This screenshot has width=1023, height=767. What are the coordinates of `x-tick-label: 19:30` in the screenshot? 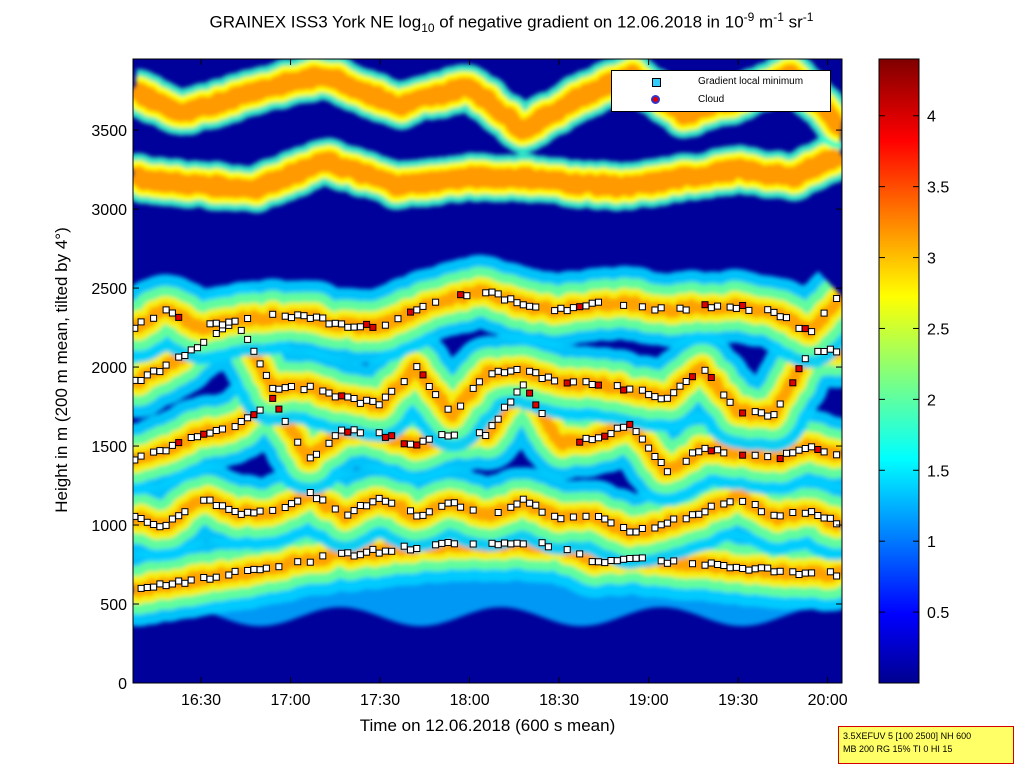 It's located at (738, 700).